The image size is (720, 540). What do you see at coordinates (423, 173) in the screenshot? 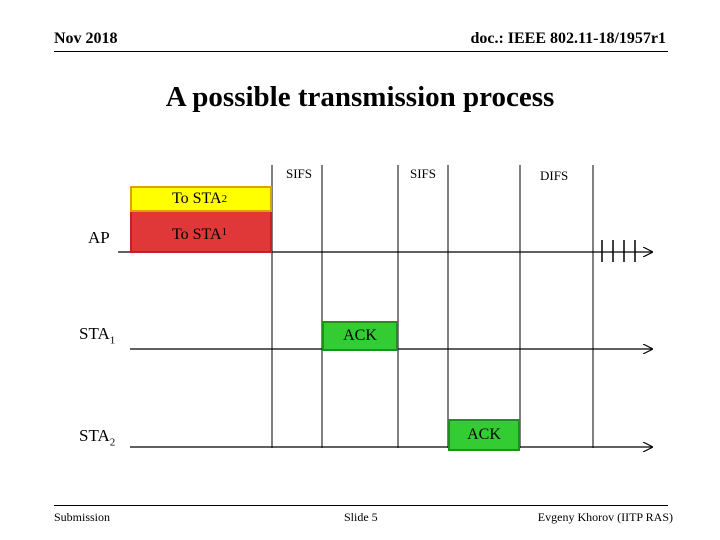
I see `sifs-label-2: SIFS` at bounding box center [423, 173].